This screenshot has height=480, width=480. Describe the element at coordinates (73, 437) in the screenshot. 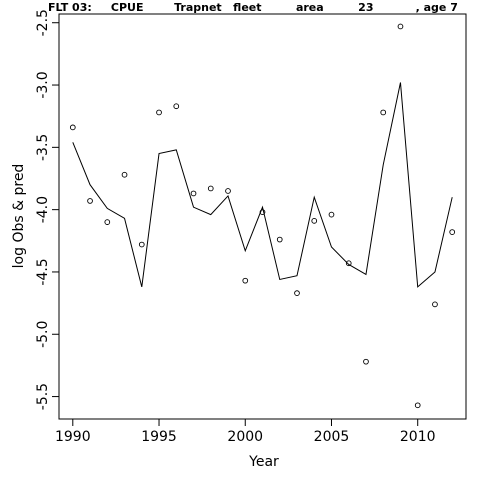

I see `x-tick-label: 1990` at that location.